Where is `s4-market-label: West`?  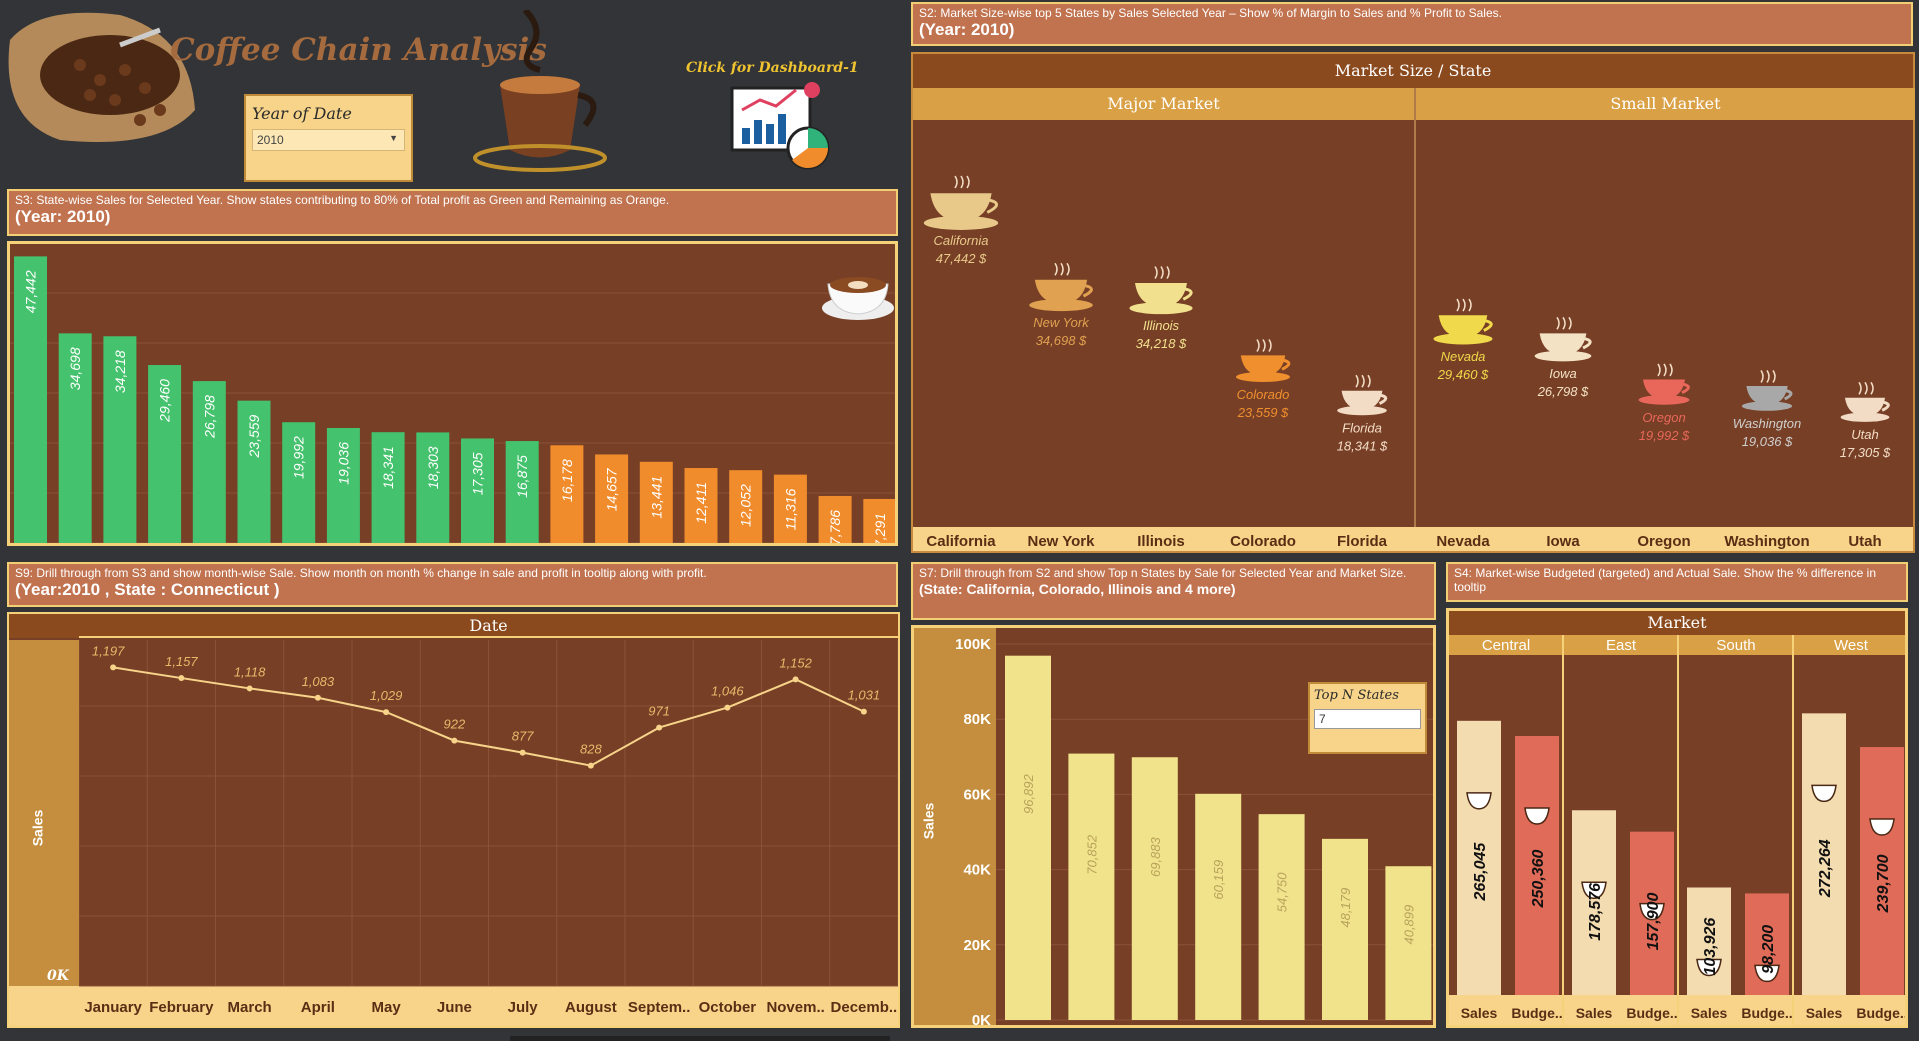
s4-market-label: West is located at coordinates (1851, 645).